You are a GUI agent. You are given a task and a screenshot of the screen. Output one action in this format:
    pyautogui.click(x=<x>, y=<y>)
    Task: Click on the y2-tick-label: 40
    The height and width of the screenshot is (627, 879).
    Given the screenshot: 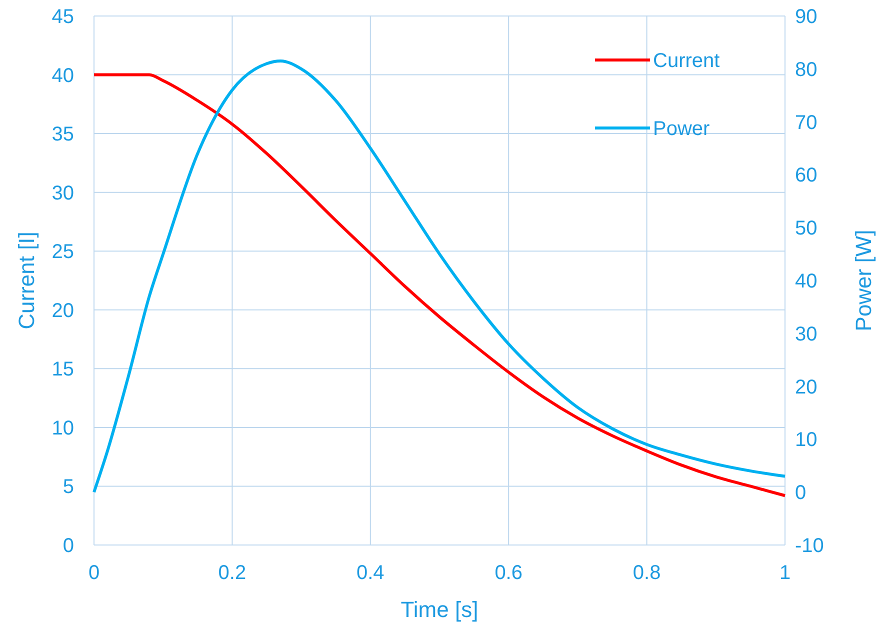 What is the action you would take?
    pyautogui.click(x=806, y=281)
    